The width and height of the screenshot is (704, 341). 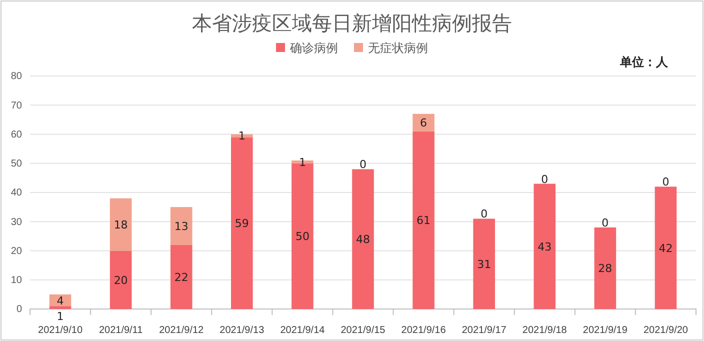 What do you see at coordinates (313, 48) in the screenshot?
I see `legend-label: 确诊病例` at bounding box center [313, 48].